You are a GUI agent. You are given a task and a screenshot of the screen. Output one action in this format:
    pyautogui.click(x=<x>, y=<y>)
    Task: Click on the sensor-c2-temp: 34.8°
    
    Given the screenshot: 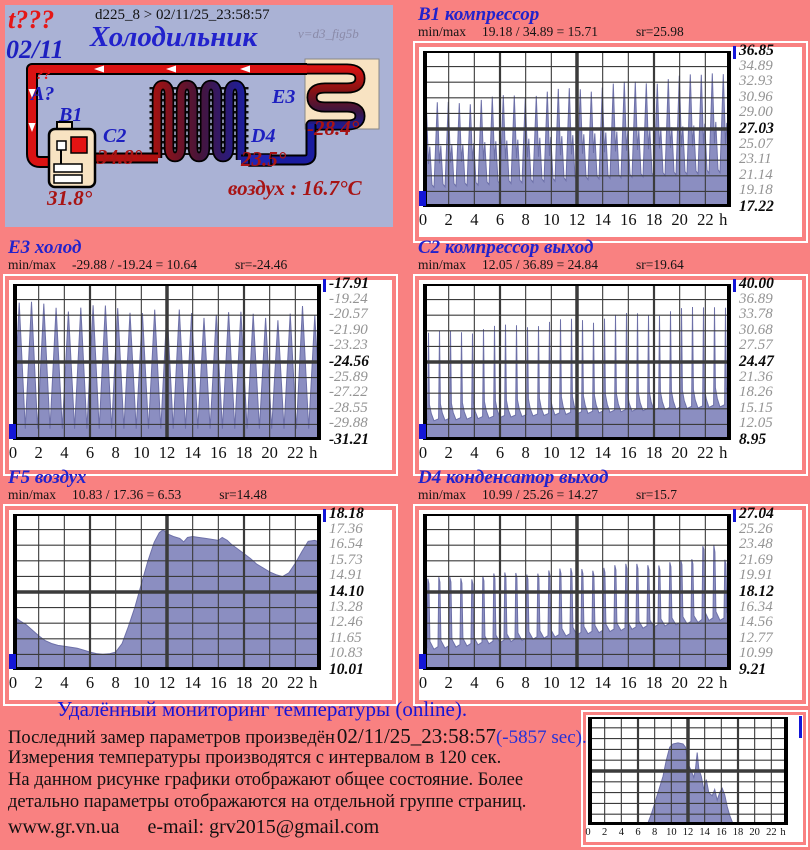 What is the action you would take?
    pyautogui.click(x=120, y=157)
    